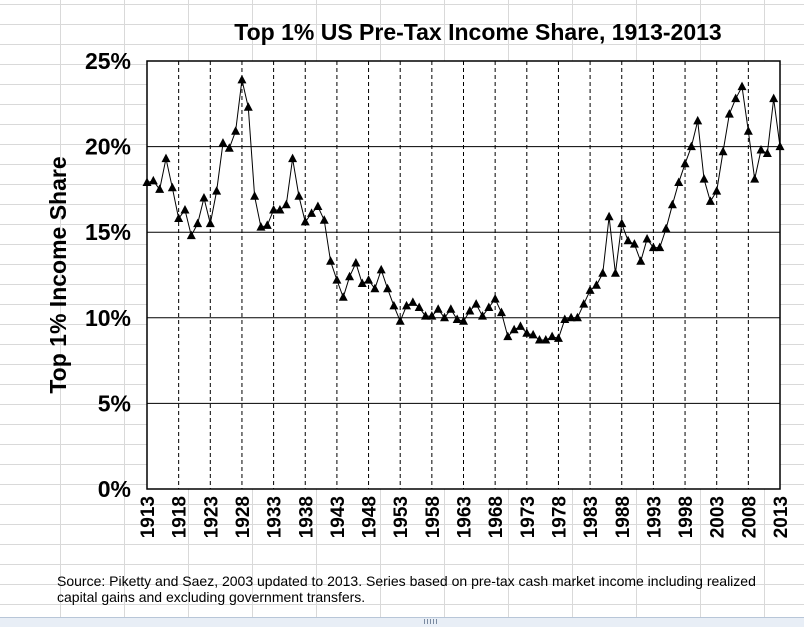 Image resolution: width=804 pixels, height=627 pixels. I want to click on x-tick-label: 1998, so click(686, 517).